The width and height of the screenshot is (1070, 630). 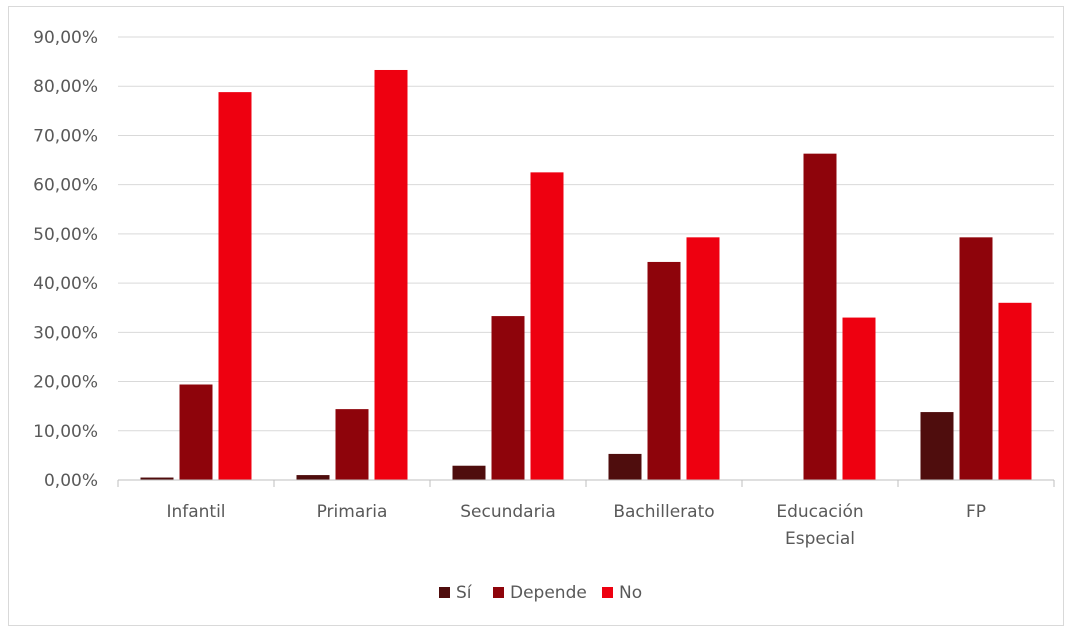 I want to click on legend: Sí Depende No, so click(x=540, y=593).